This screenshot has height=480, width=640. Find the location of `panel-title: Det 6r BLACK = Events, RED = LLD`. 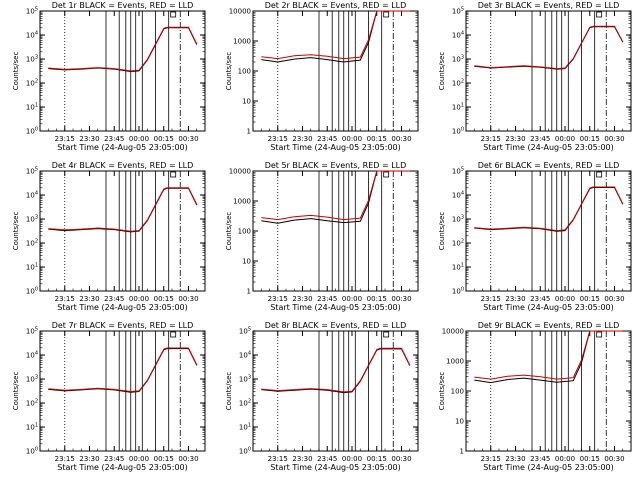

panel-title: Det 6r BLACK = Events, RED = LLD is located at coordinates (549, 165).